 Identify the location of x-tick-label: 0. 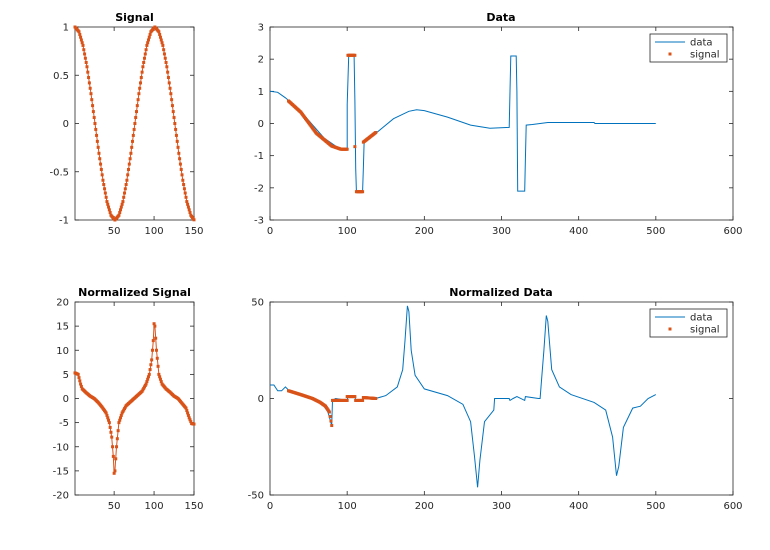
(270, 506).